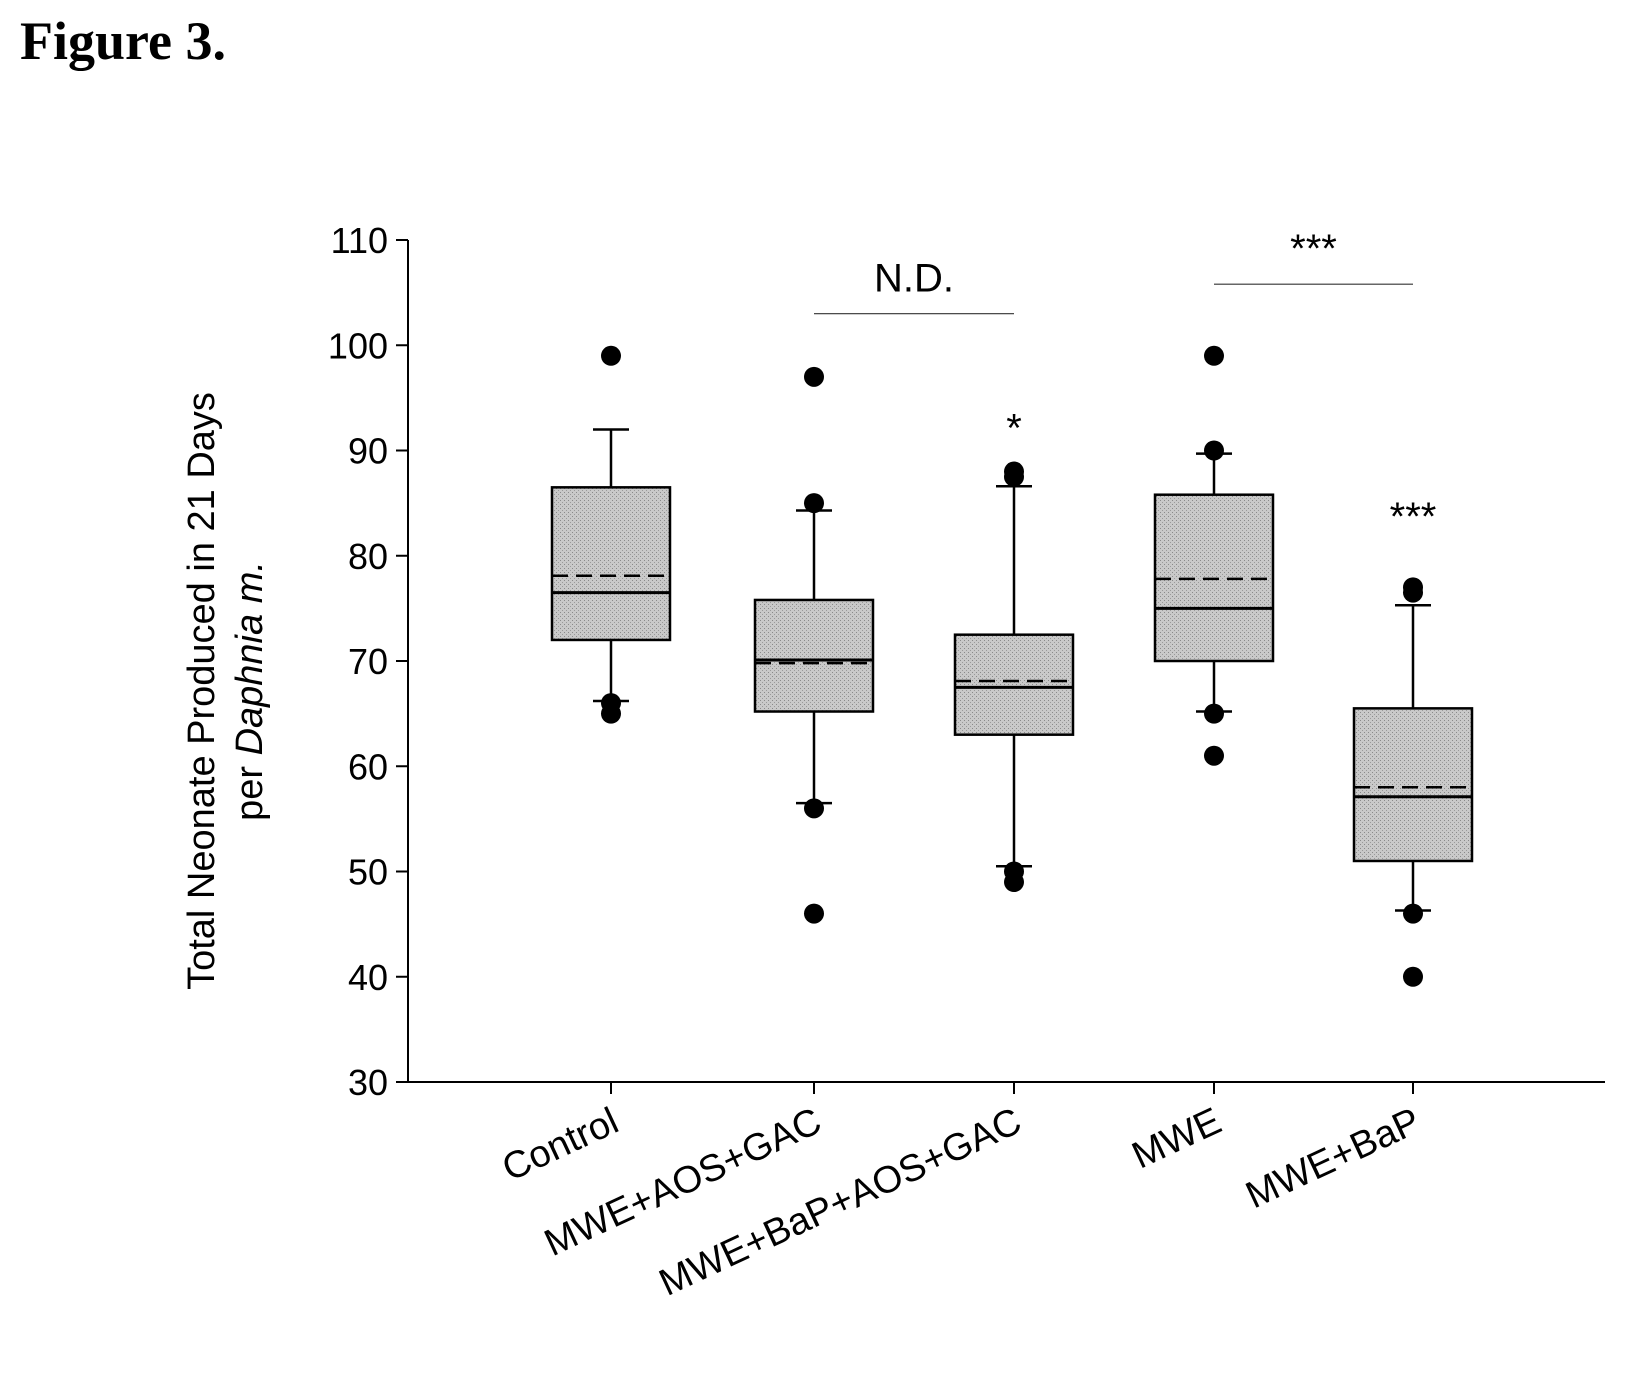 The image size is (1629, 1388). I want to click on y-tick-label: 90, so click(368, 451).